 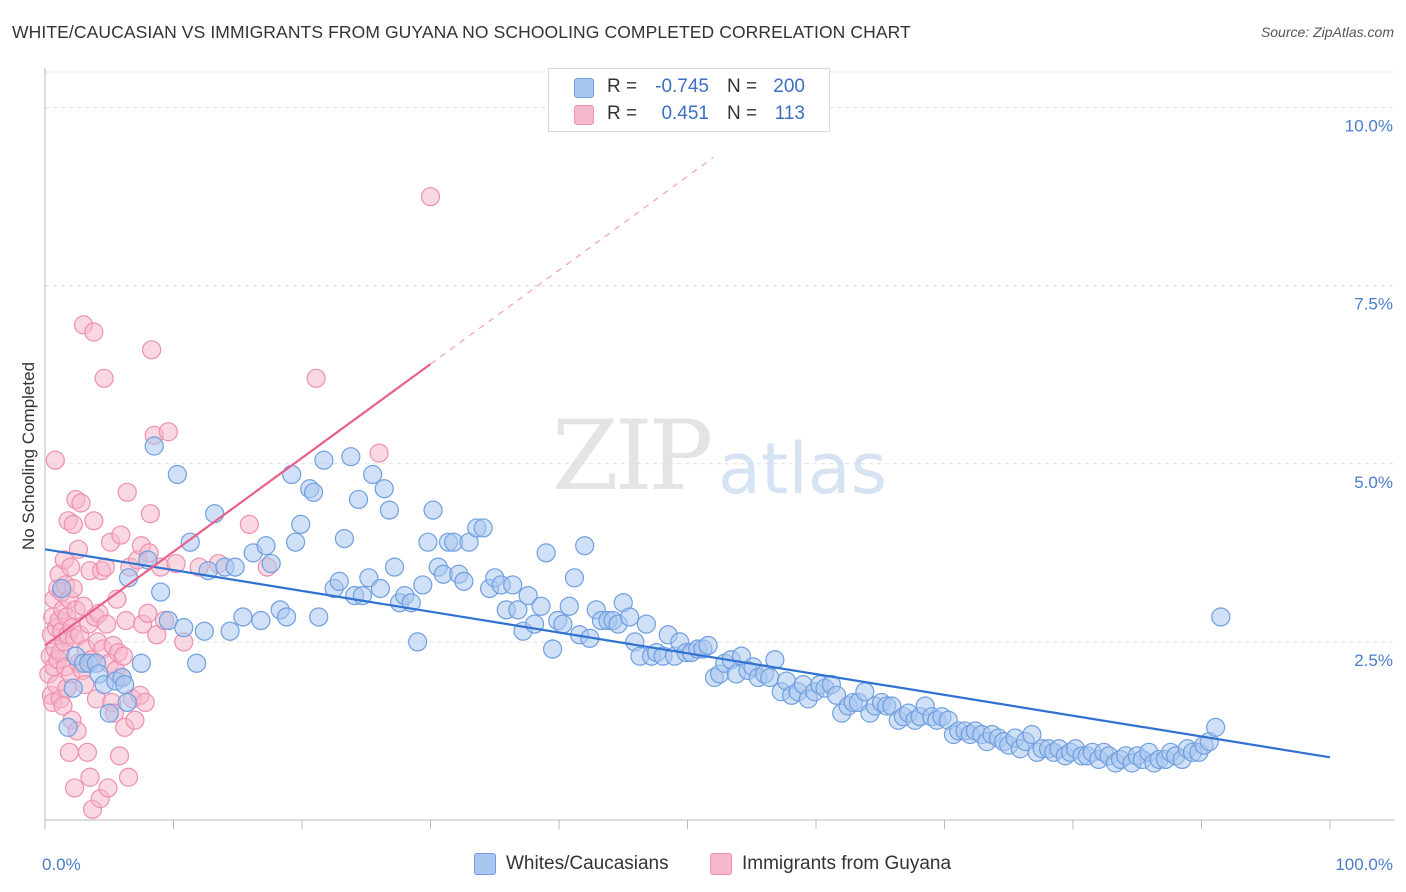 What do you see at coordinates (789, 113) in the screenshot?
I see `n-value: 113` at bounding box center [789, 113].